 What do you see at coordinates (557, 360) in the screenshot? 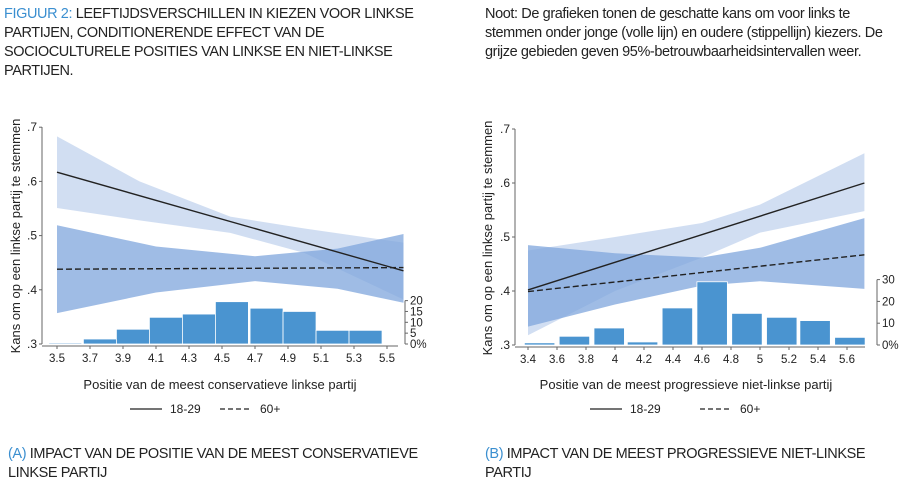
I see `x-tick-label: 3.6` at bounding box center [557, 360].